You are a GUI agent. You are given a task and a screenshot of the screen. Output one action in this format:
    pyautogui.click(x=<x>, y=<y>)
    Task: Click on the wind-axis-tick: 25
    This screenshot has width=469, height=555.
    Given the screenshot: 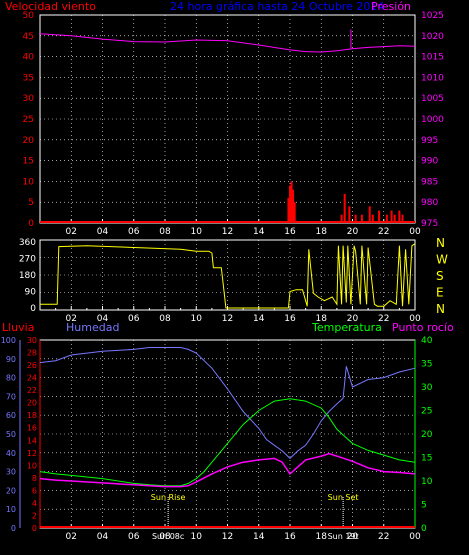 What is the action you would take?
    pyautogui.click(x=28, y=120)
    